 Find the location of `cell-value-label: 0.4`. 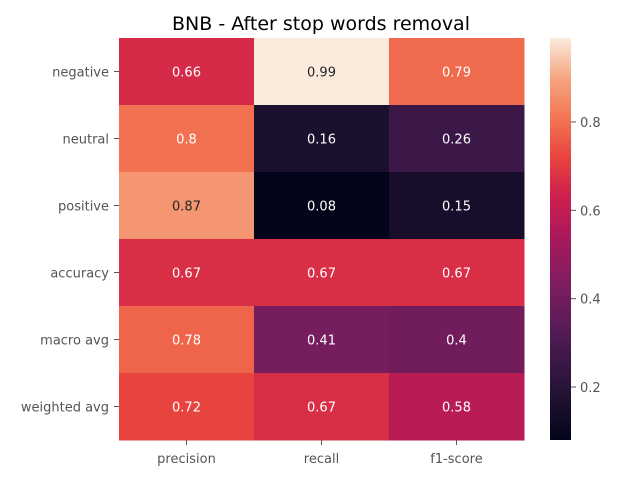

cell-value-label: 0.4 is located at coordinates (456, 341).